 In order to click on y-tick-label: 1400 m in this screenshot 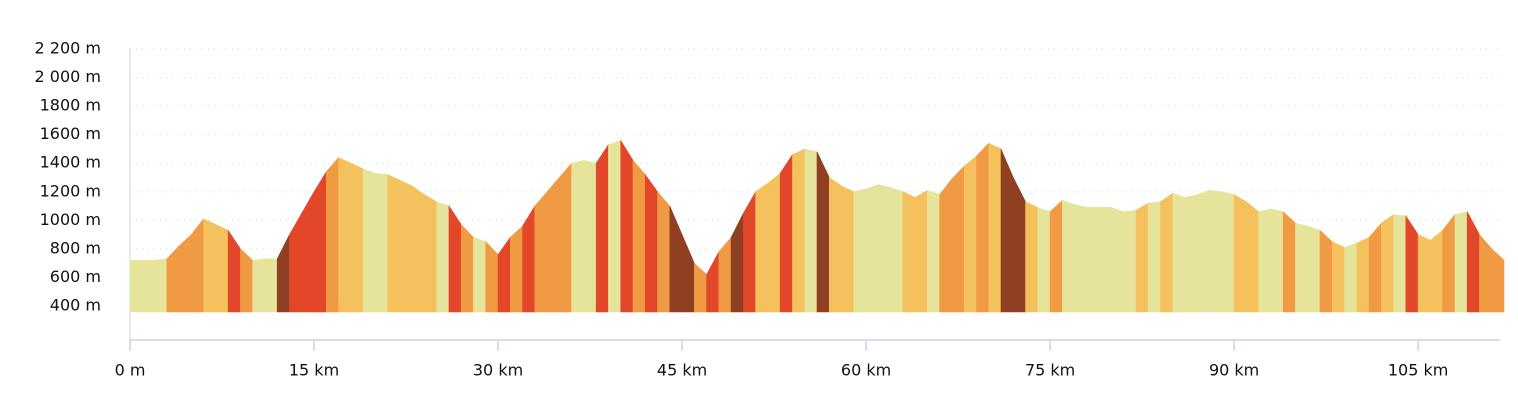, I will do `click(70, 162)`.